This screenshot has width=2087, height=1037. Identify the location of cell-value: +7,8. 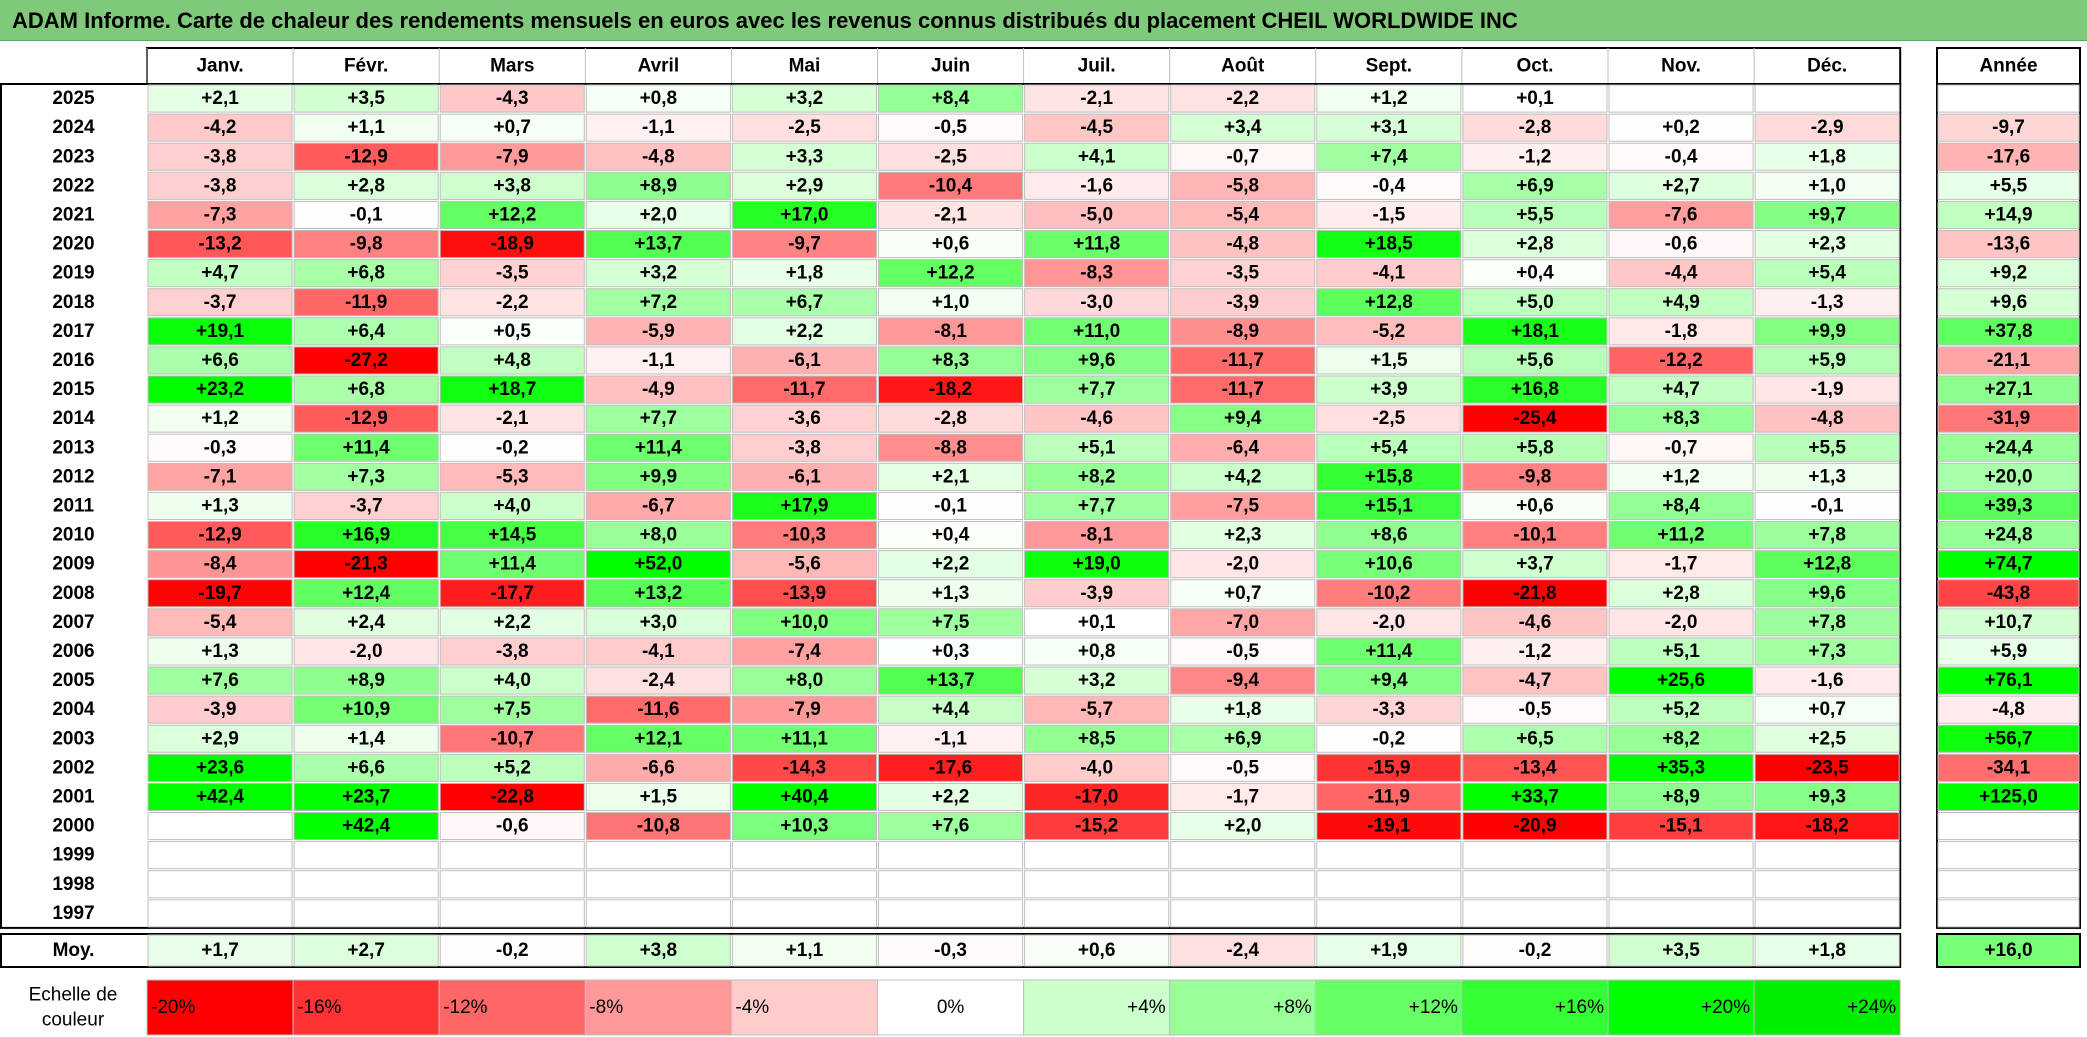
(1827, 622).